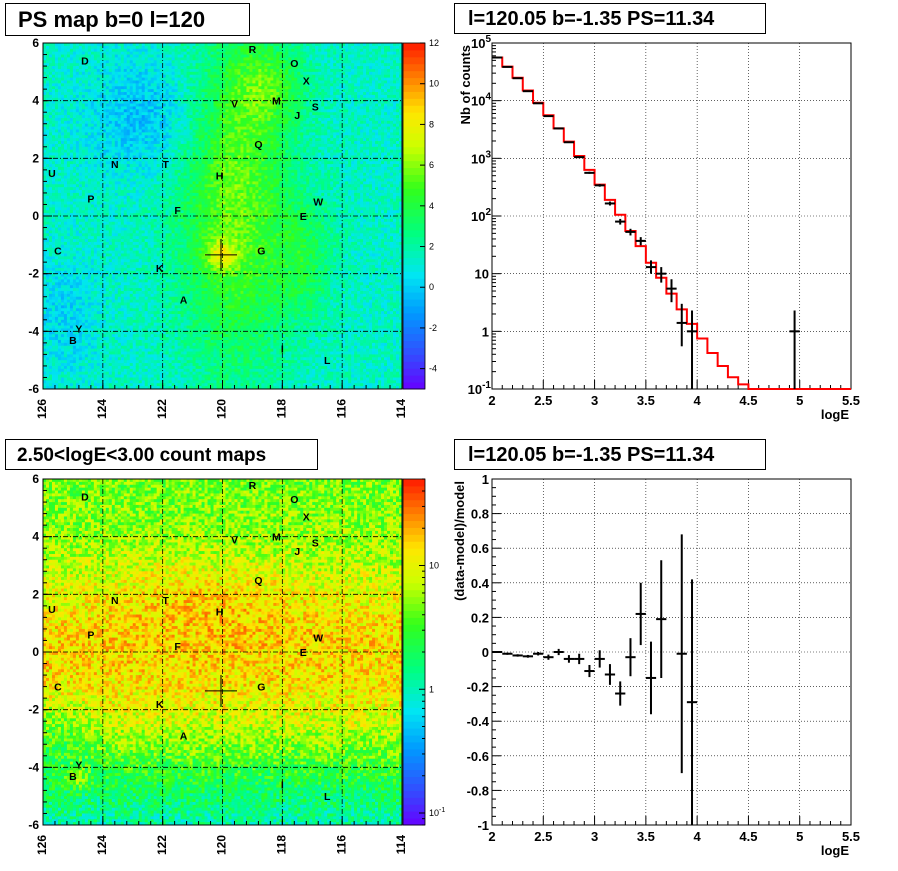  I want to click on spectrum-y-tick-label: 10³, so click(481, 157).